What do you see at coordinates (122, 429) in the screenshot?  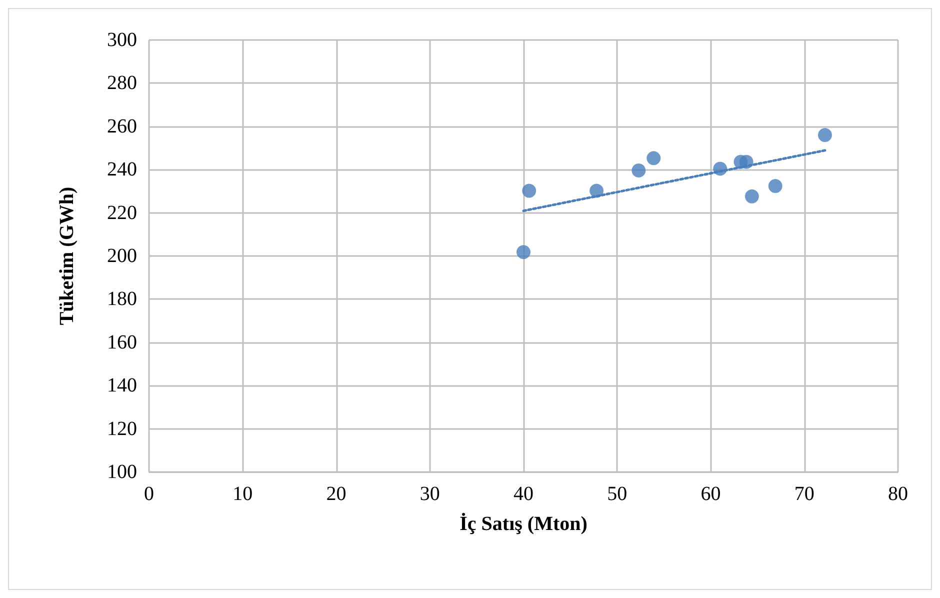 I see `y-tick-label: 120` at bounding box center [122, 429].